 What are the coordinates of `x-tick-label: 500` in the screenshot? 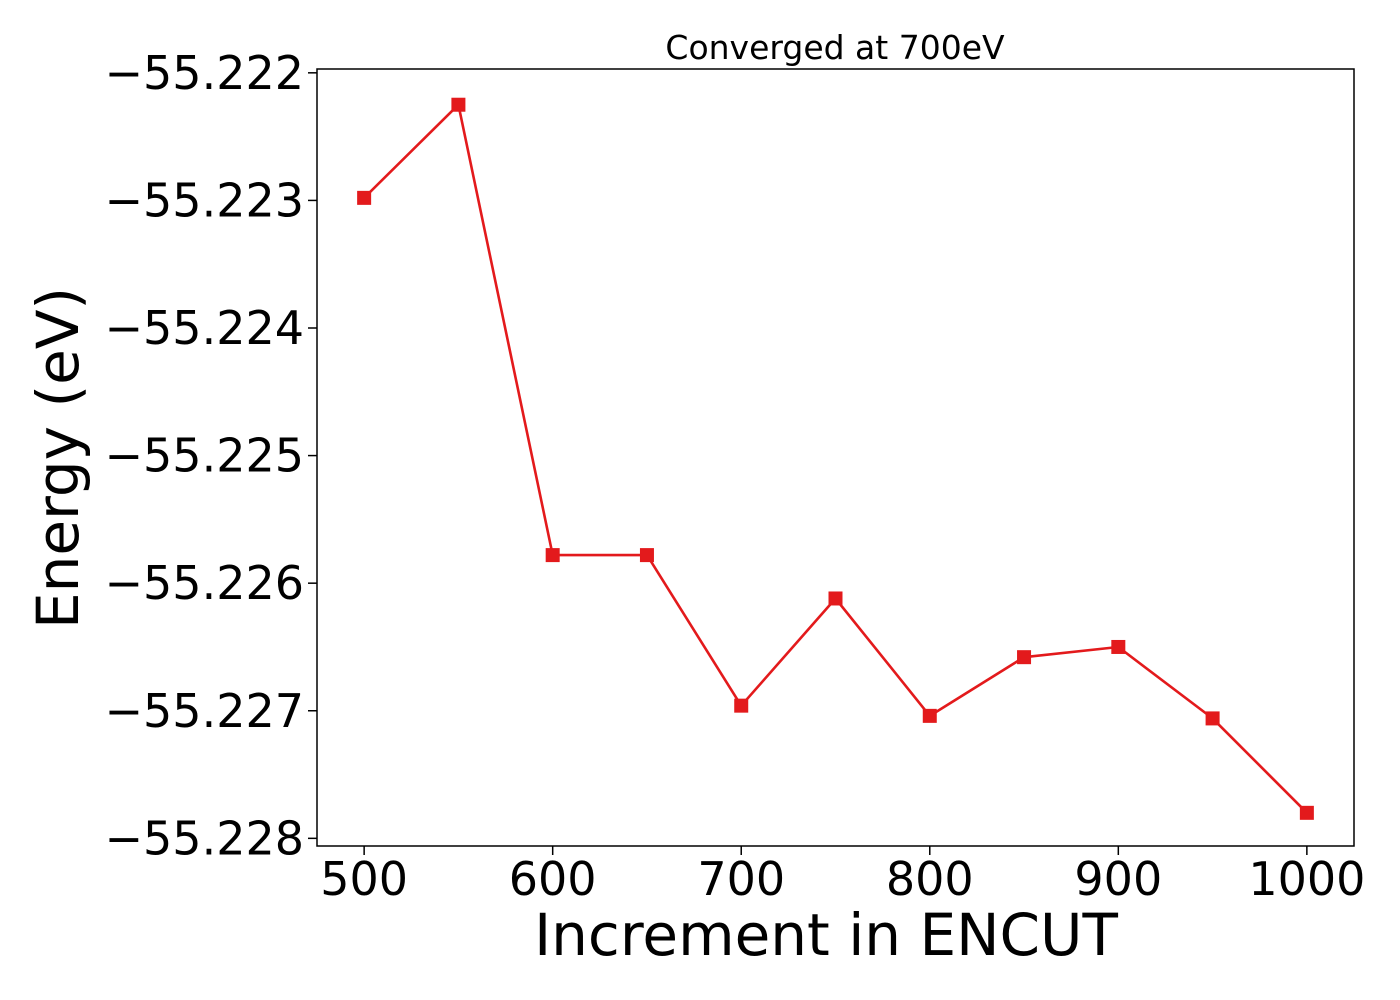 It's located at (364, 879).